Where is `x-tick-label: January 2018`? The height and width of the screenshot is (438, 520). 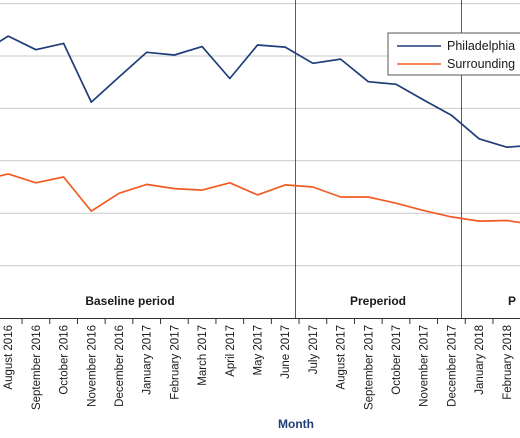
x-tick-label: January 2018 is located at coordinates (480, 360).